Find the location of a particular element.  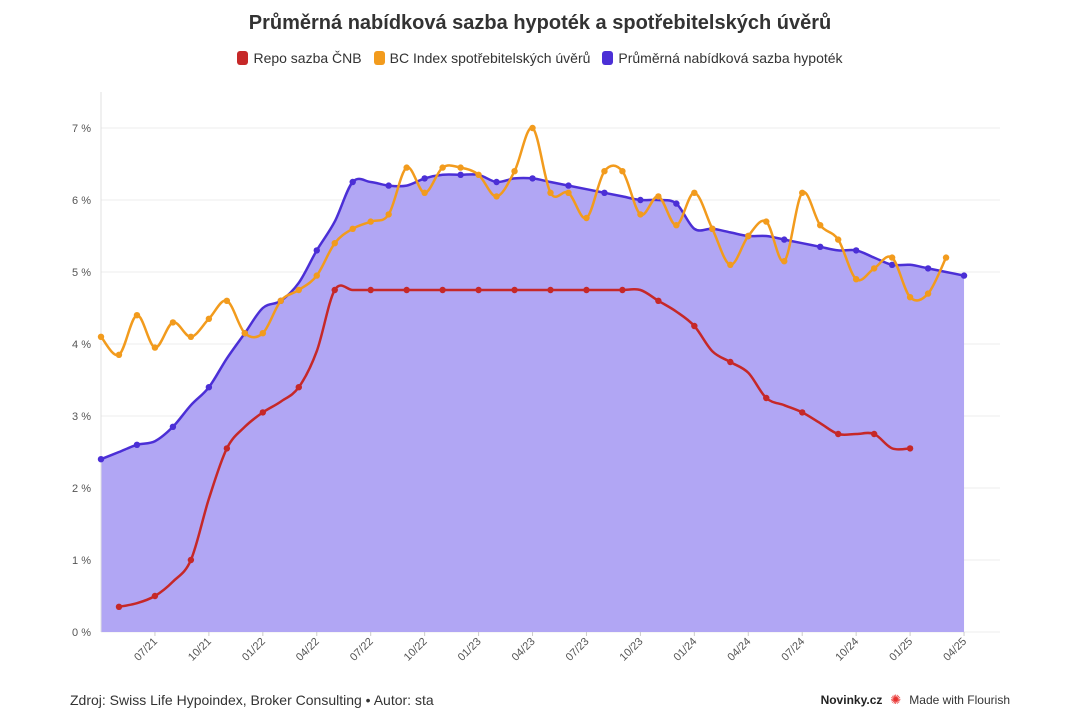

x-tick-label: 07/21 is located at coordinates (146, 650).